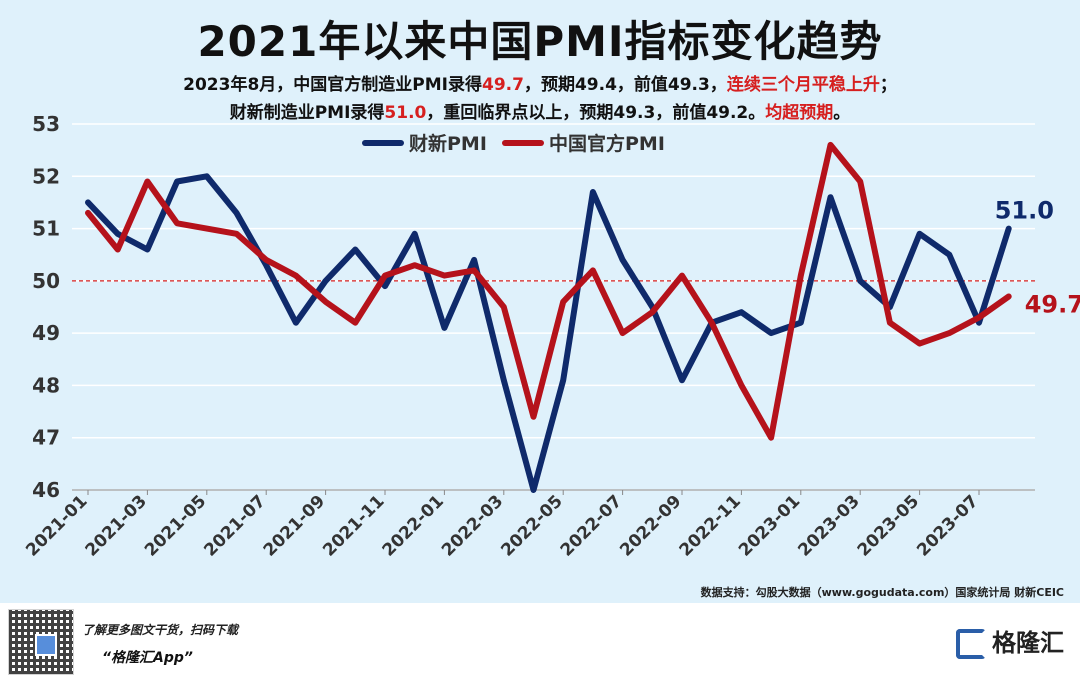  Describe the element at coordinates (1028, 643) in the screenshot. I see `brand-name: 格隆汇` at that location.